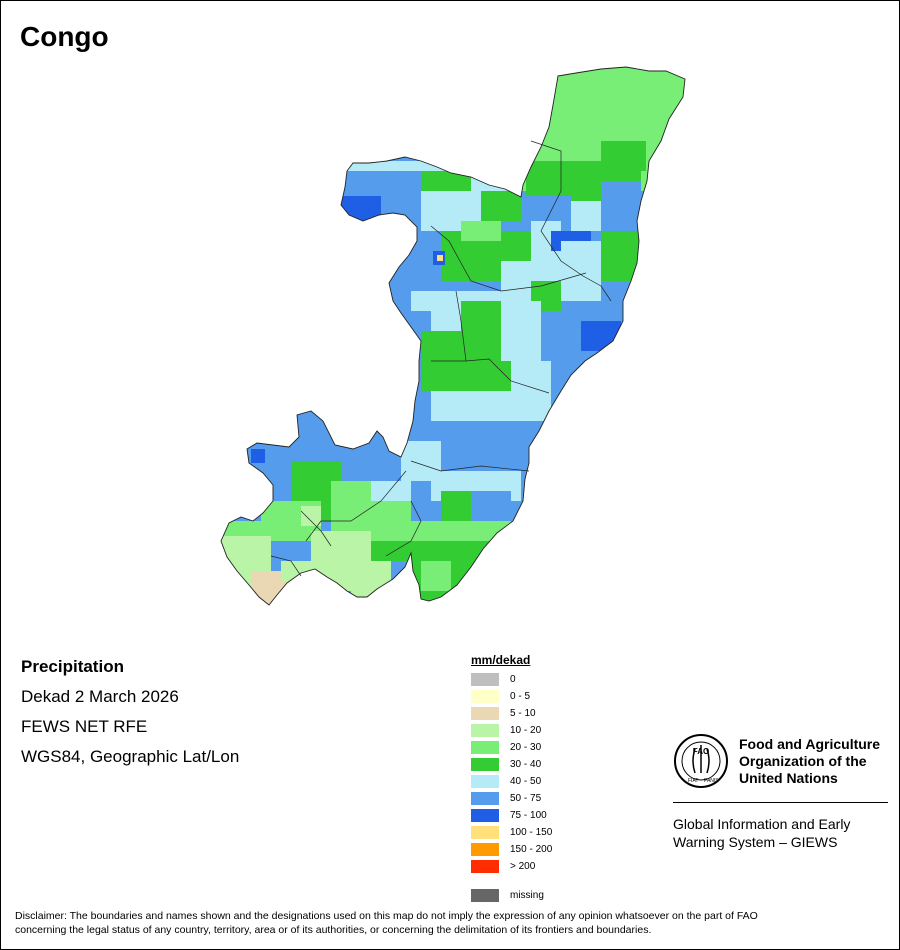 The height and width of the screenshot is (950, 900). Describe the element at coordinates (526, 781) in the screenshot. I see `legend-label: 40 - 50` at that location.